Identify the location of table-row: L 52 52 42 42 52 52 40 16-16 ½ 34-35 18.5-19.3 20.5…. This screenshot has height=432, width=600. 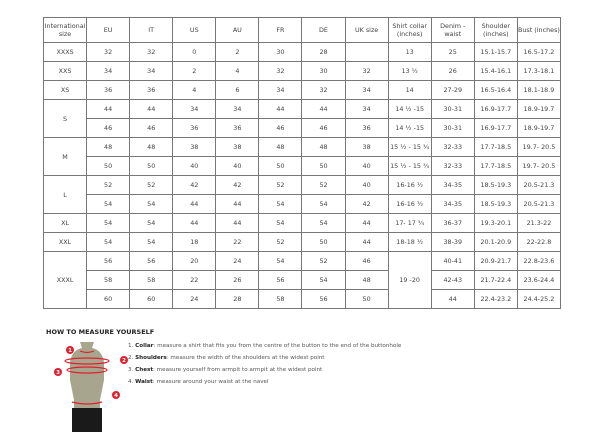
(302, 194).